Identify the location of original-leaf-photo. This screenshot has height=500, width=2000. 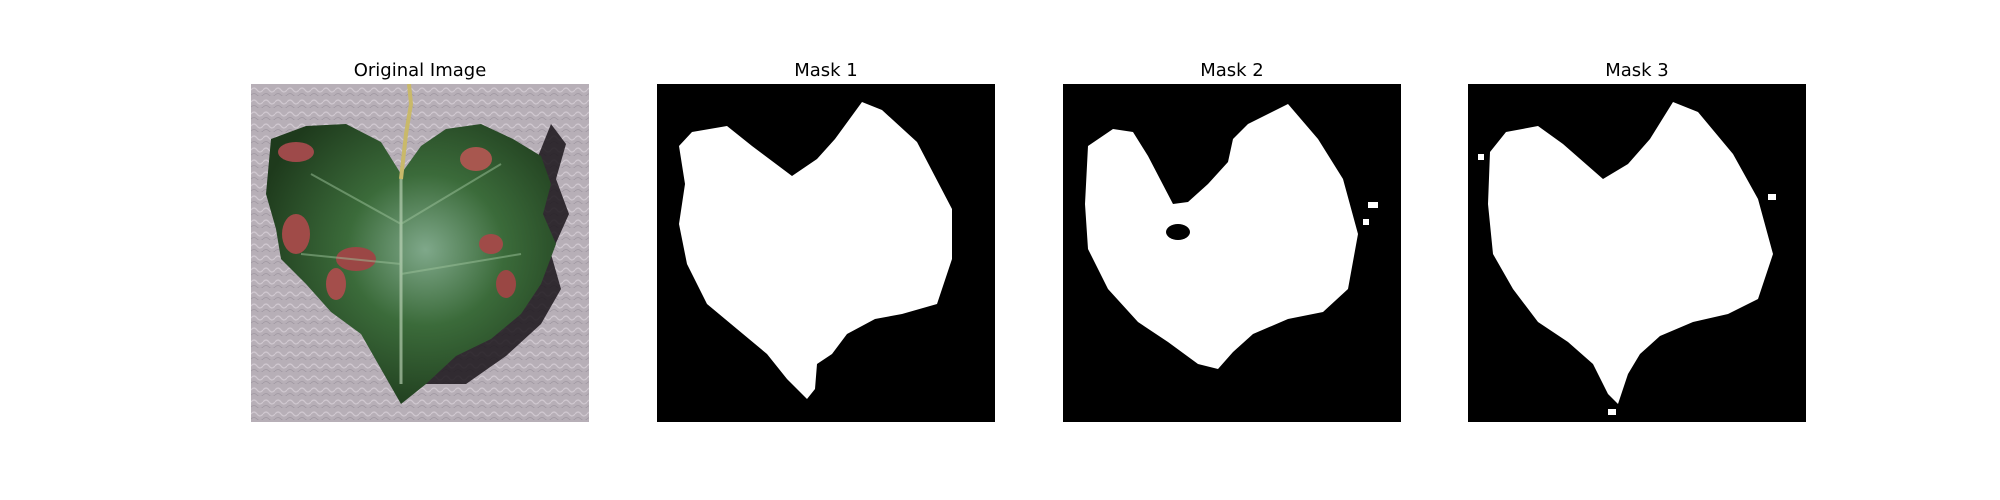
(420, 253).